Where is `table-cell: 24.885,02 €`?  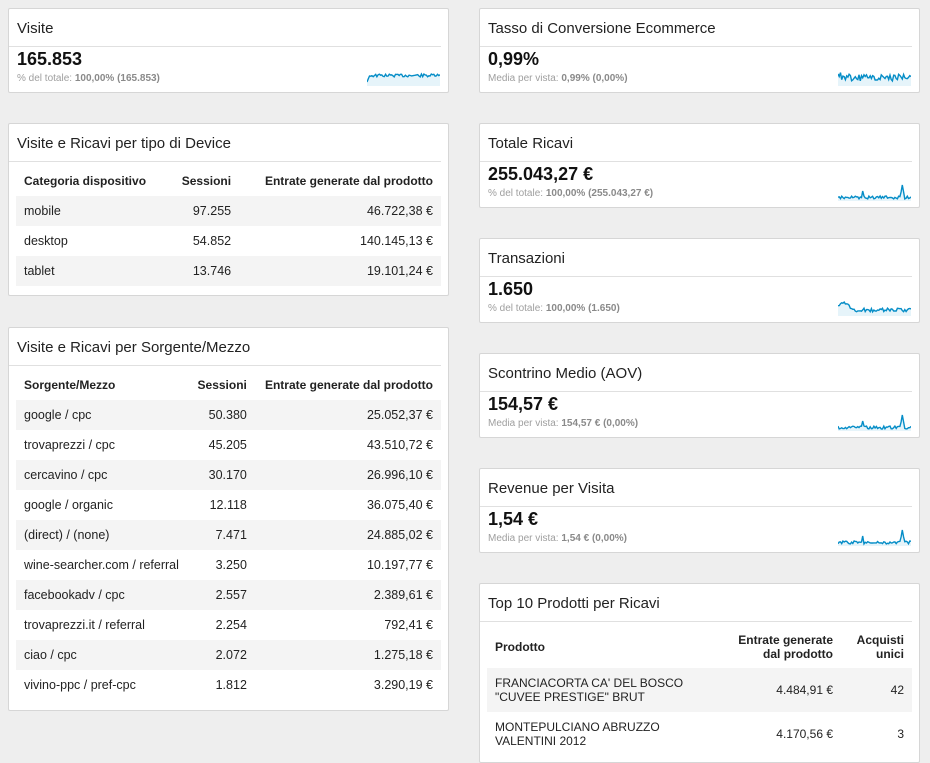
table-cell: 24.885,02 € is located at coordinates (347, 535).